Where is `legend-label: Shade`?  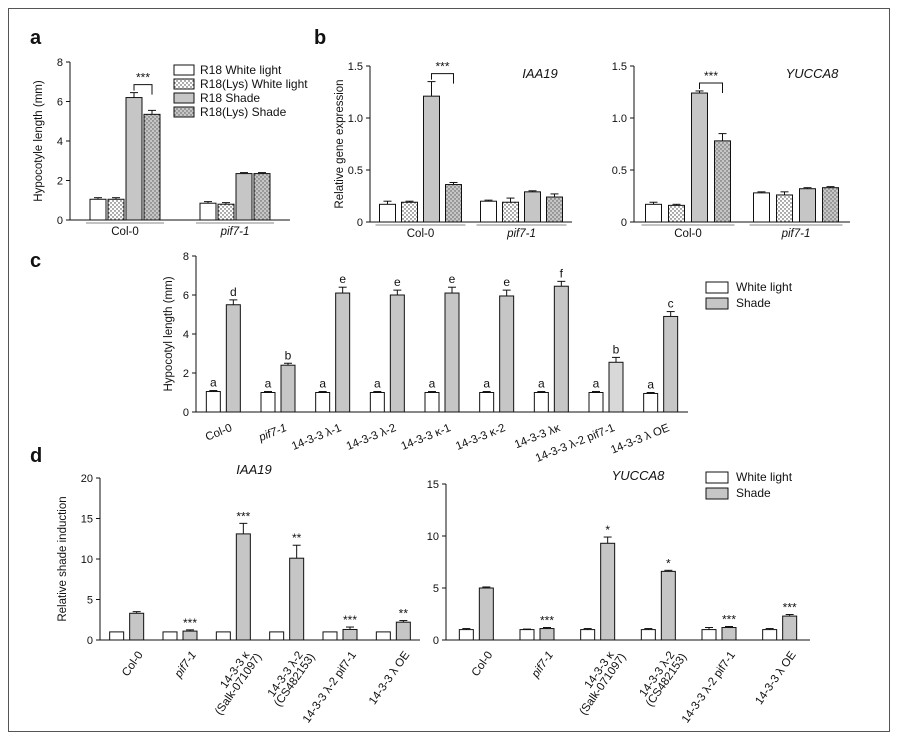 legend-label: Shade is located at coordinates (753, 493).